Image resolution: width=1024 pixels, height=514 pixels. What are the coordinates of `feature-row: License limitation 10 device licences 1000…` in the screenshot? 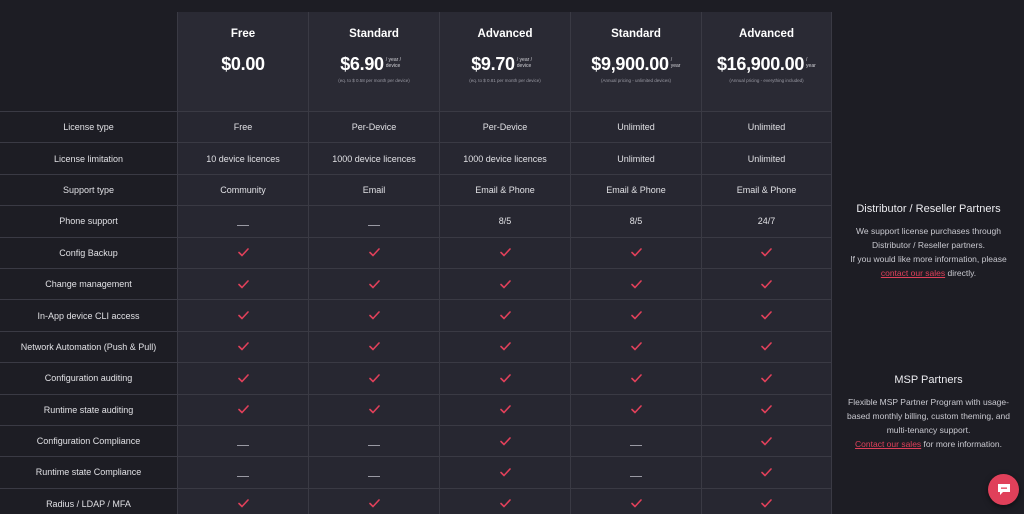 It's located at (416, 159).